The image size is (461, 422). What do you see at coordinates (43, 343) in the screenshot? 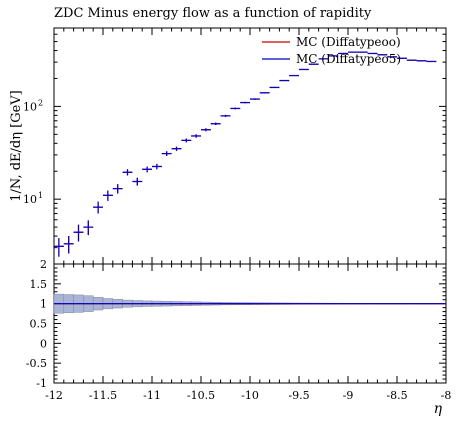
I see `ratio-y-tick-label: 0` at bounding box center [43, 343].